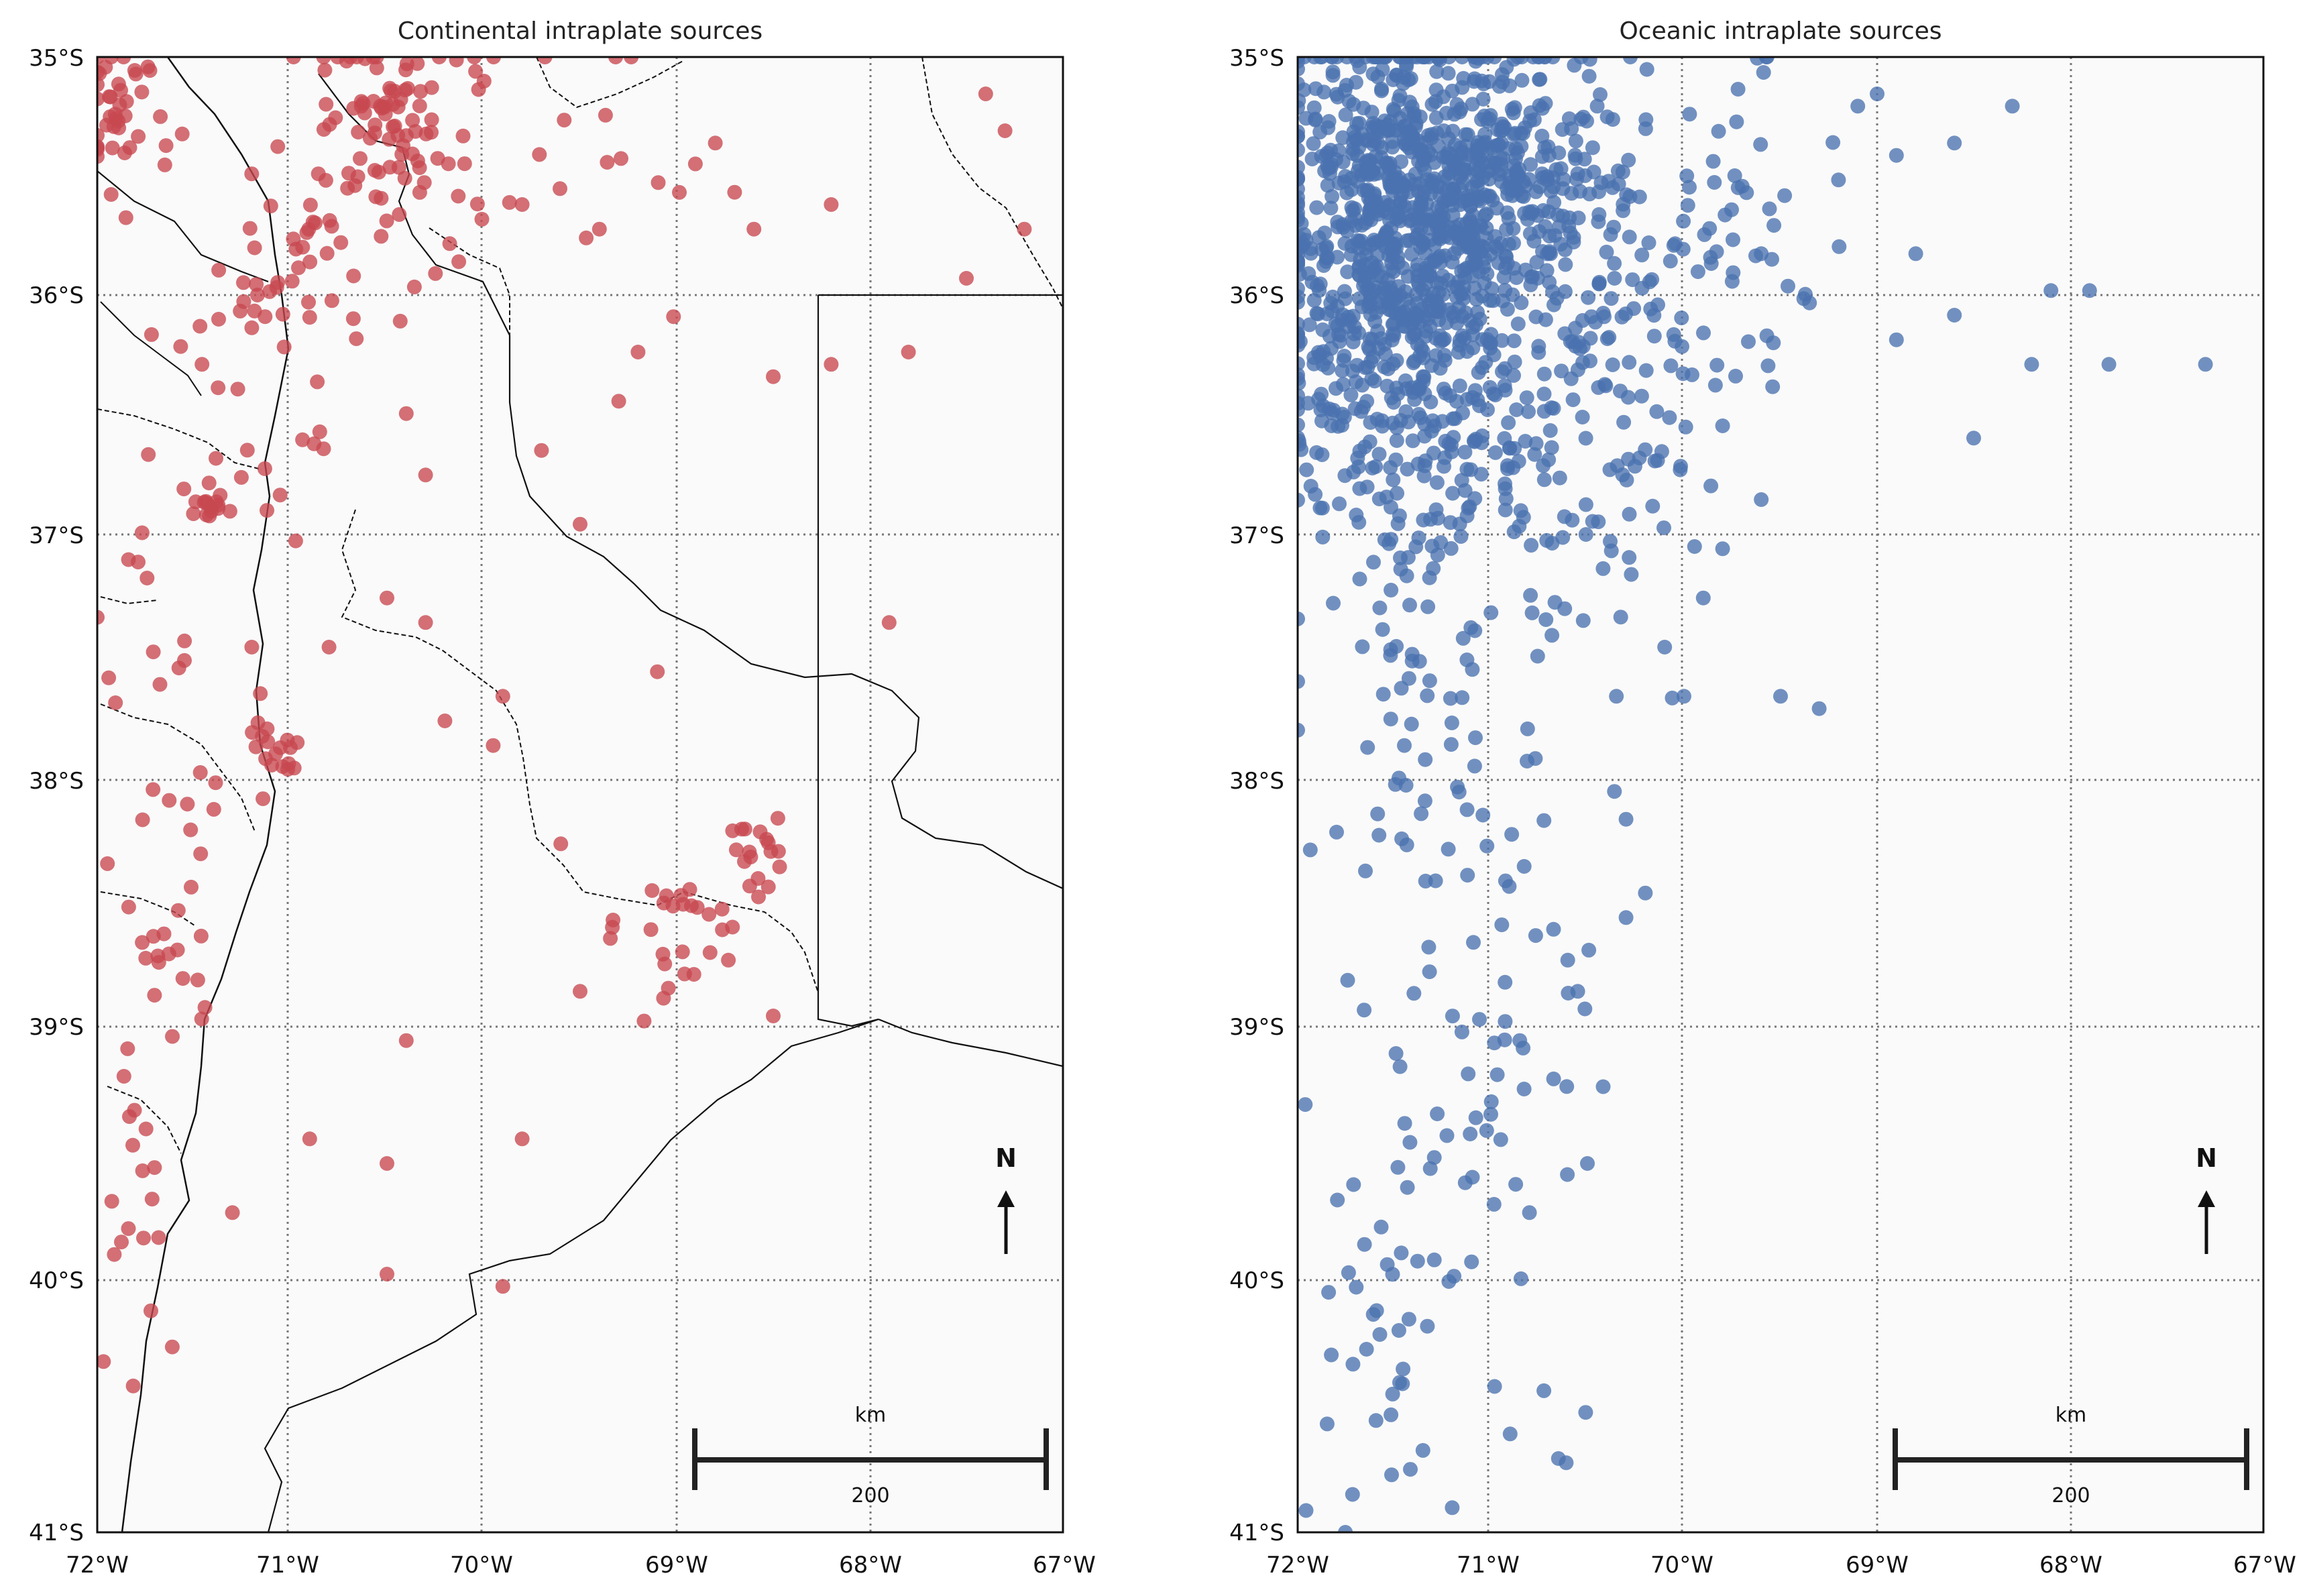  I want to click on lon-tick-label: 70°W, so click(482, 1565).